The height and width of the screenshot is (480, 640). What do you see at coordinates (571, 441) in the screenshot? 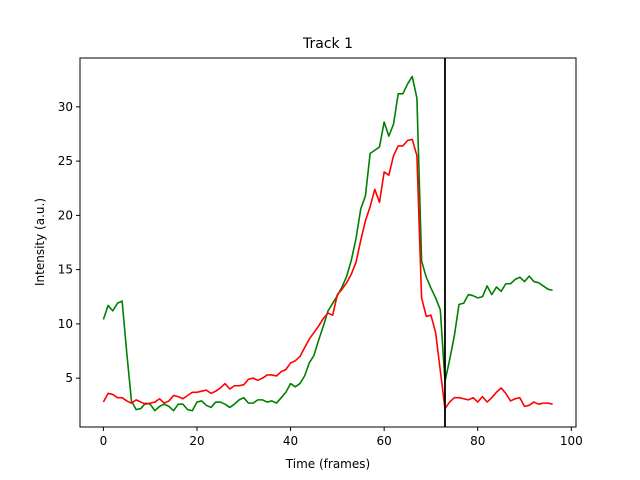
I see `x-tick-label: 100` at bounding box center [571, 441].